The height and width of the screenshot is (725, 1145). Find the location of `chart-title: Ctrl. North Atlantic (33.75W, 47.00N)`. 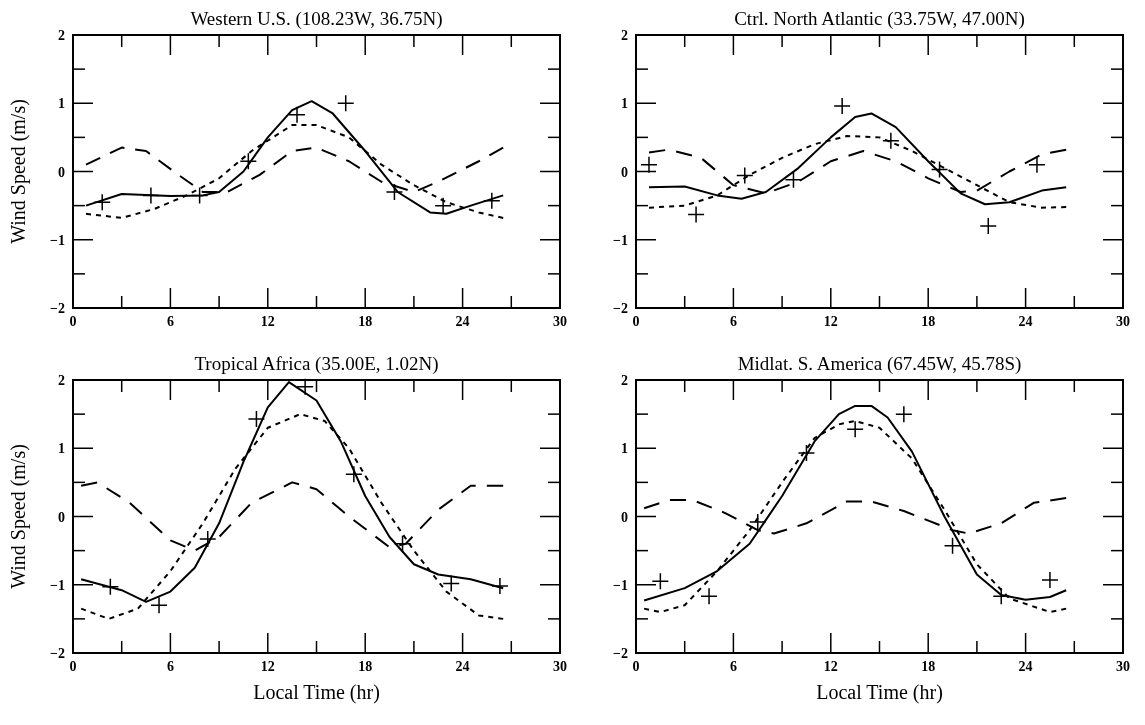

chart-title: Ctrl. North Atlantic (33.75W, 47.00N) is located at coordinates (879, 19).